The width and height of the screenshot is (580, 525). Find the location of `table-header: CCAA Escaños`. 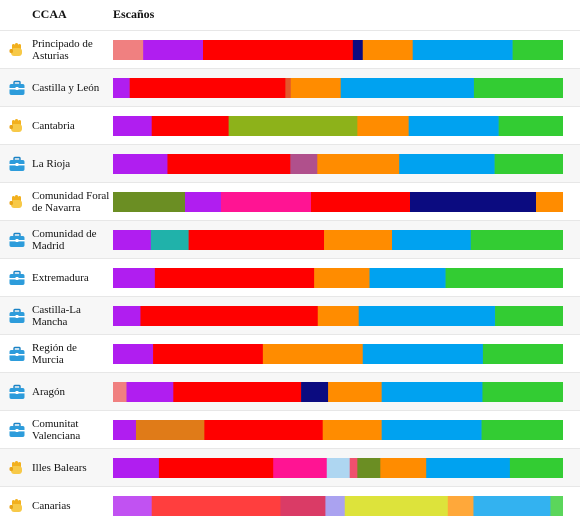

table-header: CCAA Escaños is located at coordinates (290, 15).